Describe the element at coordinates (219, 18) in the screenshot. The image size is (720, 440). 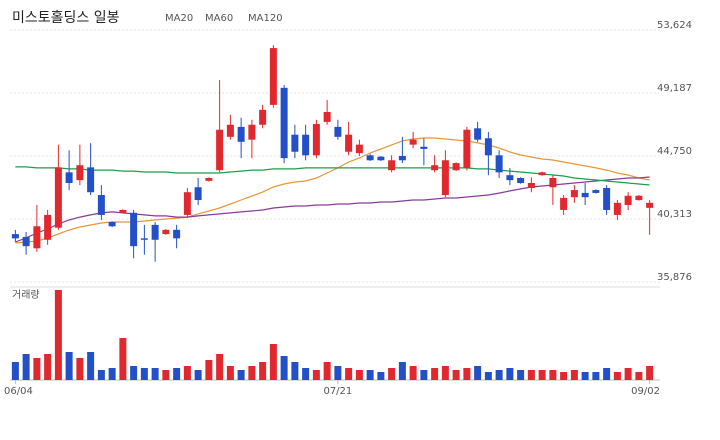
I see `legend-entry: MA60` at that location.